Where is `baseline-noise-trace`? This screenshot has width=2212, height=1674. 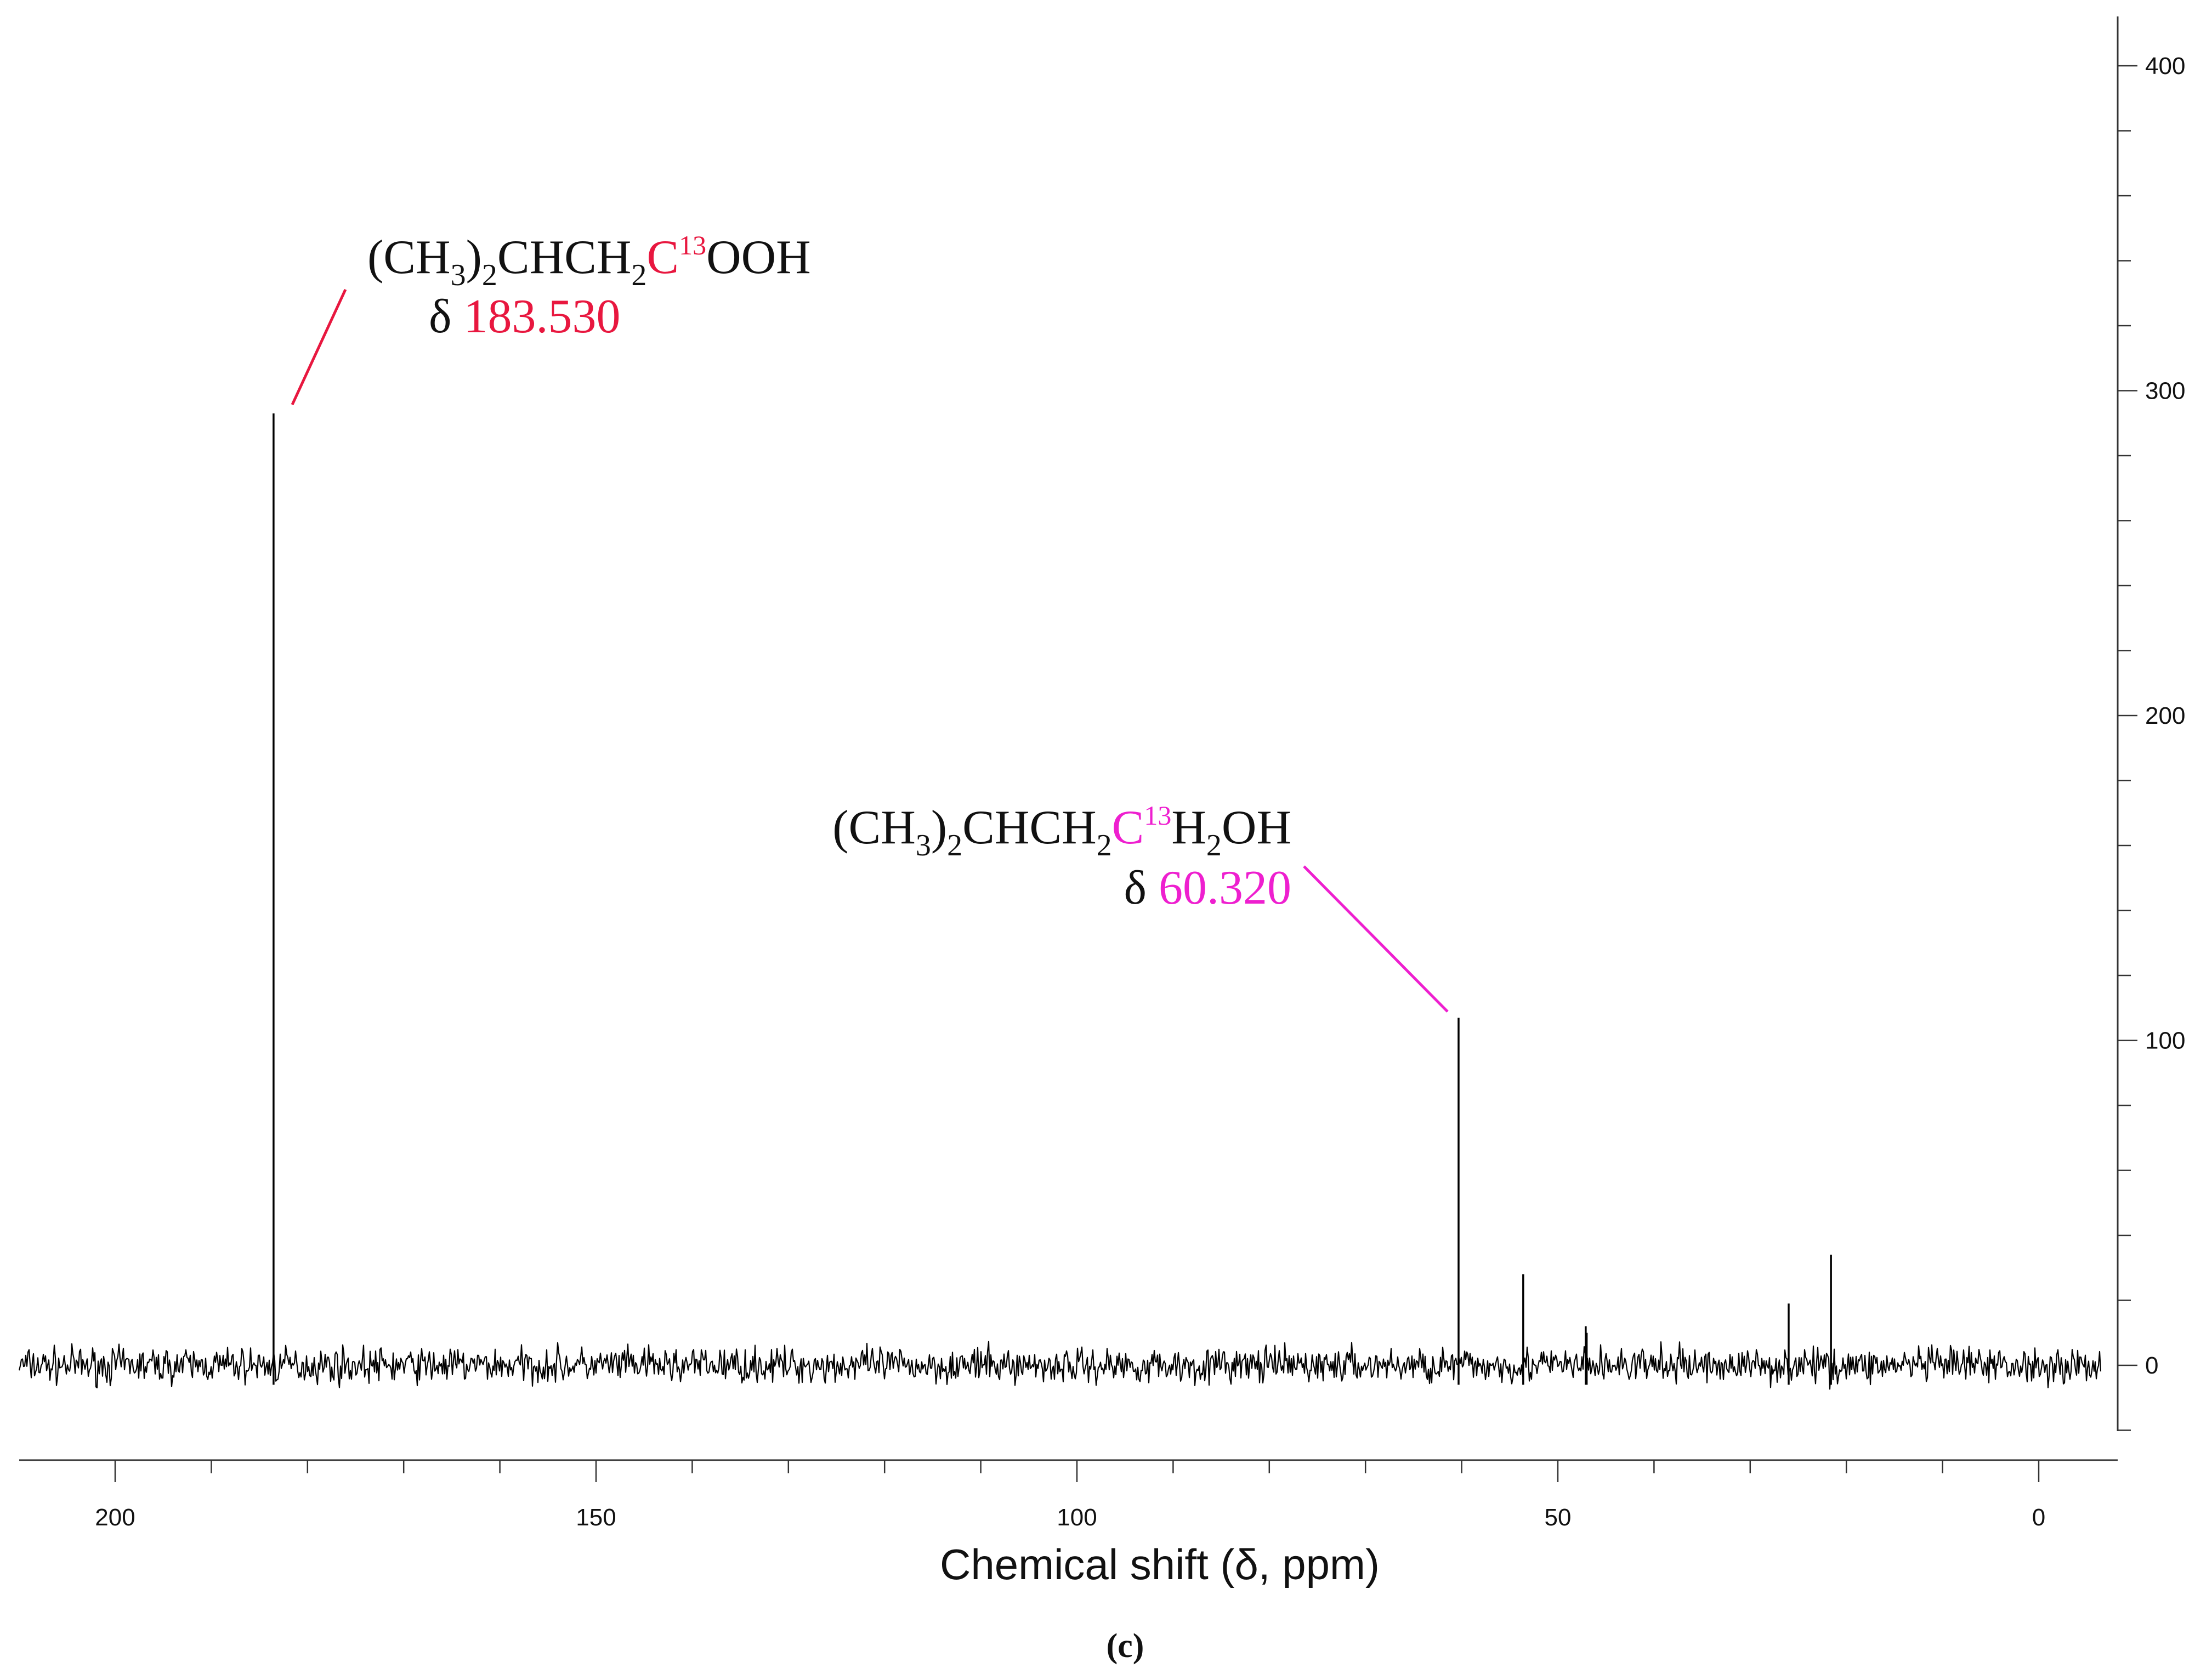
baseline-noise-trace is located at coordinates (1060, 1366).